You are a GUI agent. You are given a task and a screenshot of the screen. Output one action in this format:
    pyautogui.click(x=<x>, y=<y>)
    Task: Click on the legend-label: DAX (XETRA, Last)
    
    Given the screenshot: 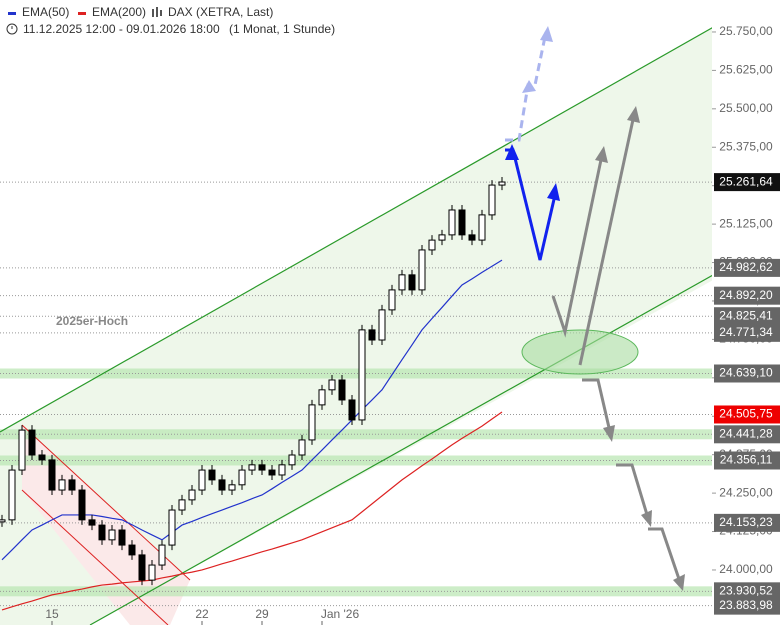 What is the action you would take?
    pyautogui.click(x=220, y=12)
    